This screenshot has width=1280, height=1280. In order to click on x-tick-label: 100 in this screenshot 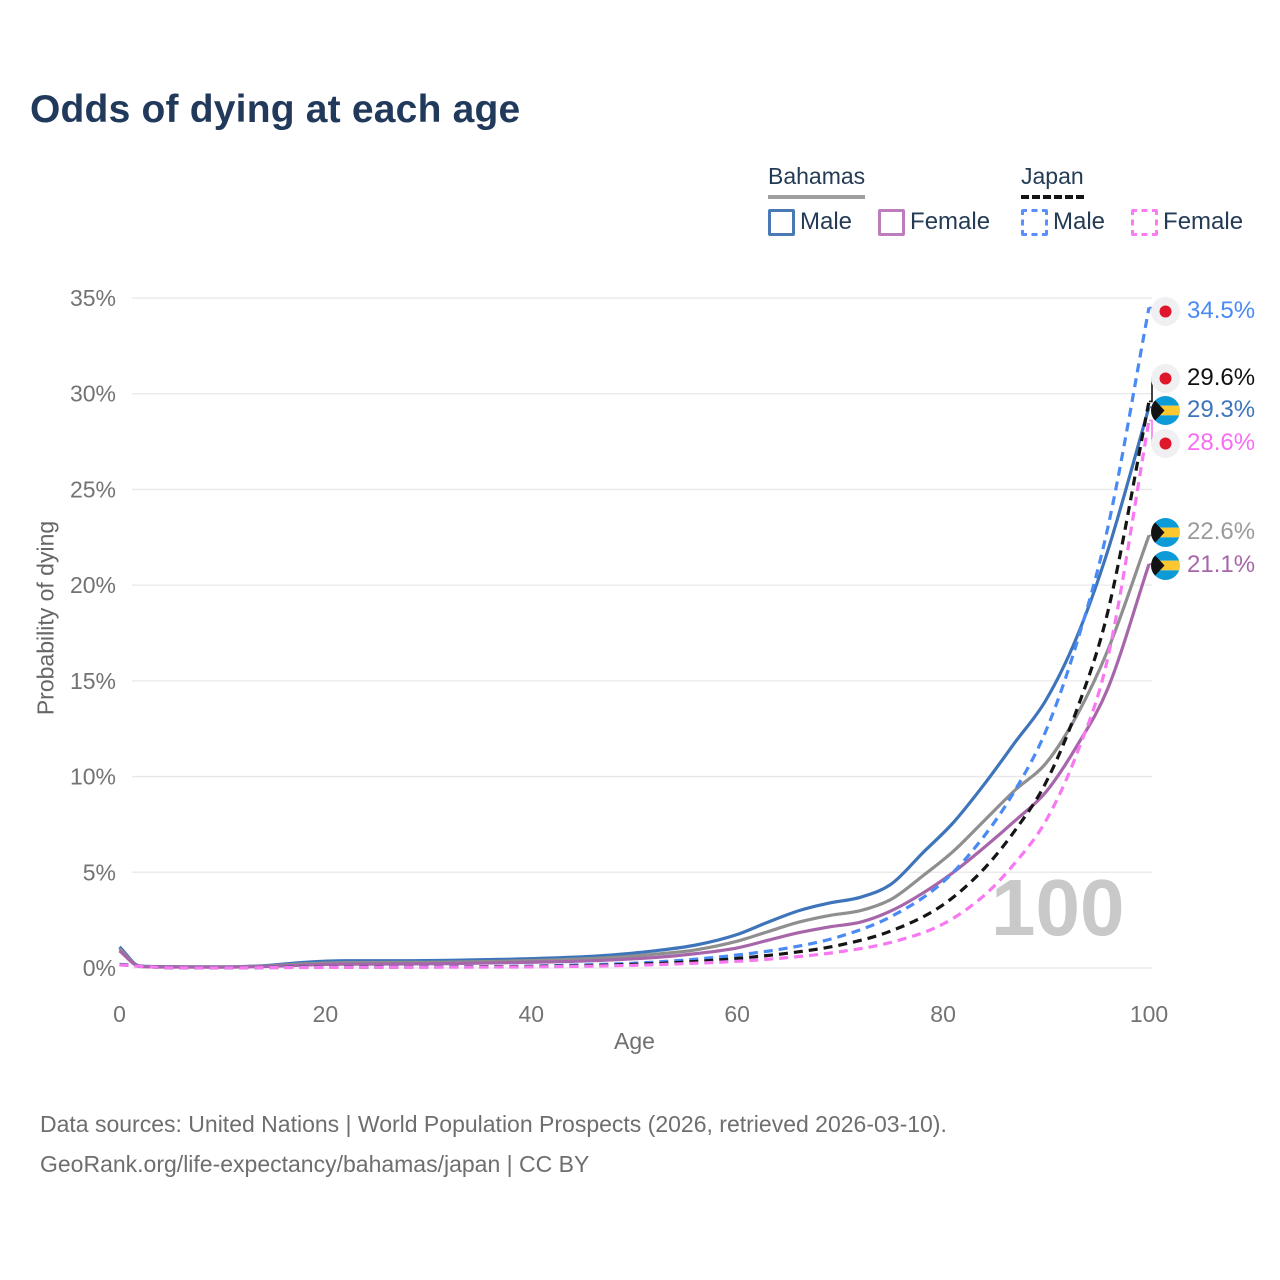, I will do `click(1149, 1014)`.